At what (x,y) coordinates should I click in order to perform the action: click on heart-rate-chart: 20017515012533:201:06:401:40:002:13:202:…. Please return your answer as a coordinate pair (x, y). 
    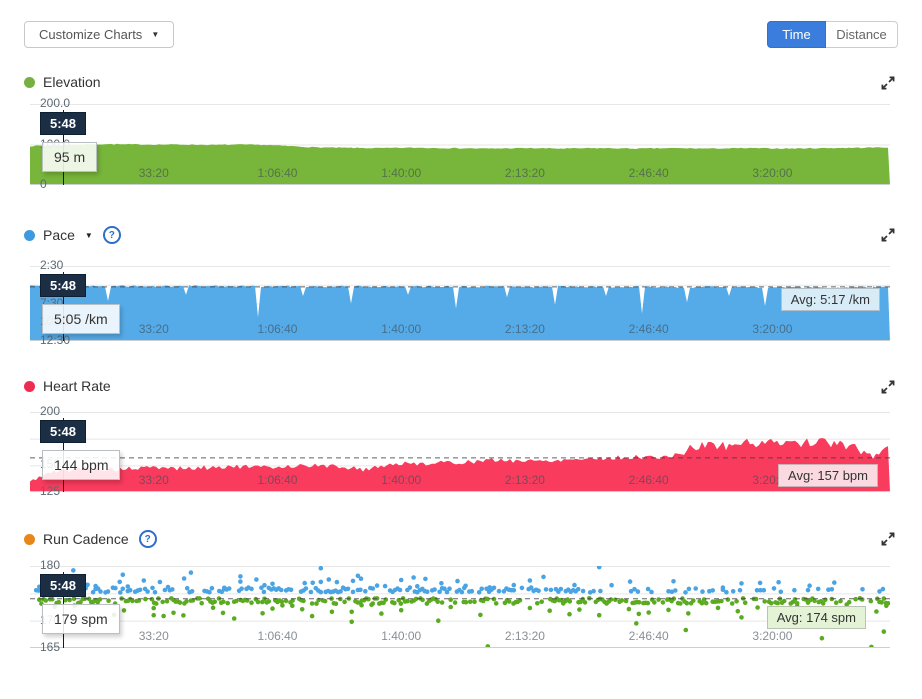
    Looking at the image, I should click on (460, 451).